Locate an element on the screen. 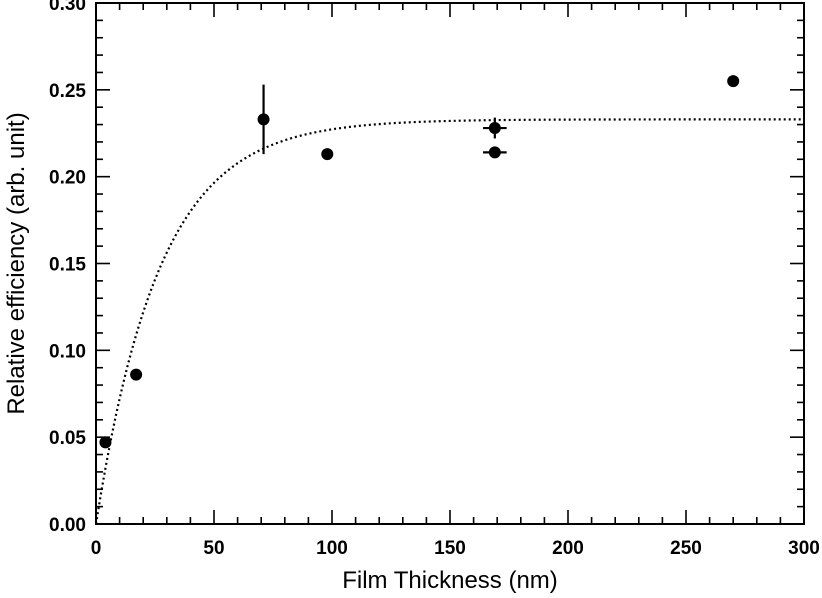 The height and width of the screenshot is (598, 822). x-tick-label: 50 is located at coordinates (213, 548).